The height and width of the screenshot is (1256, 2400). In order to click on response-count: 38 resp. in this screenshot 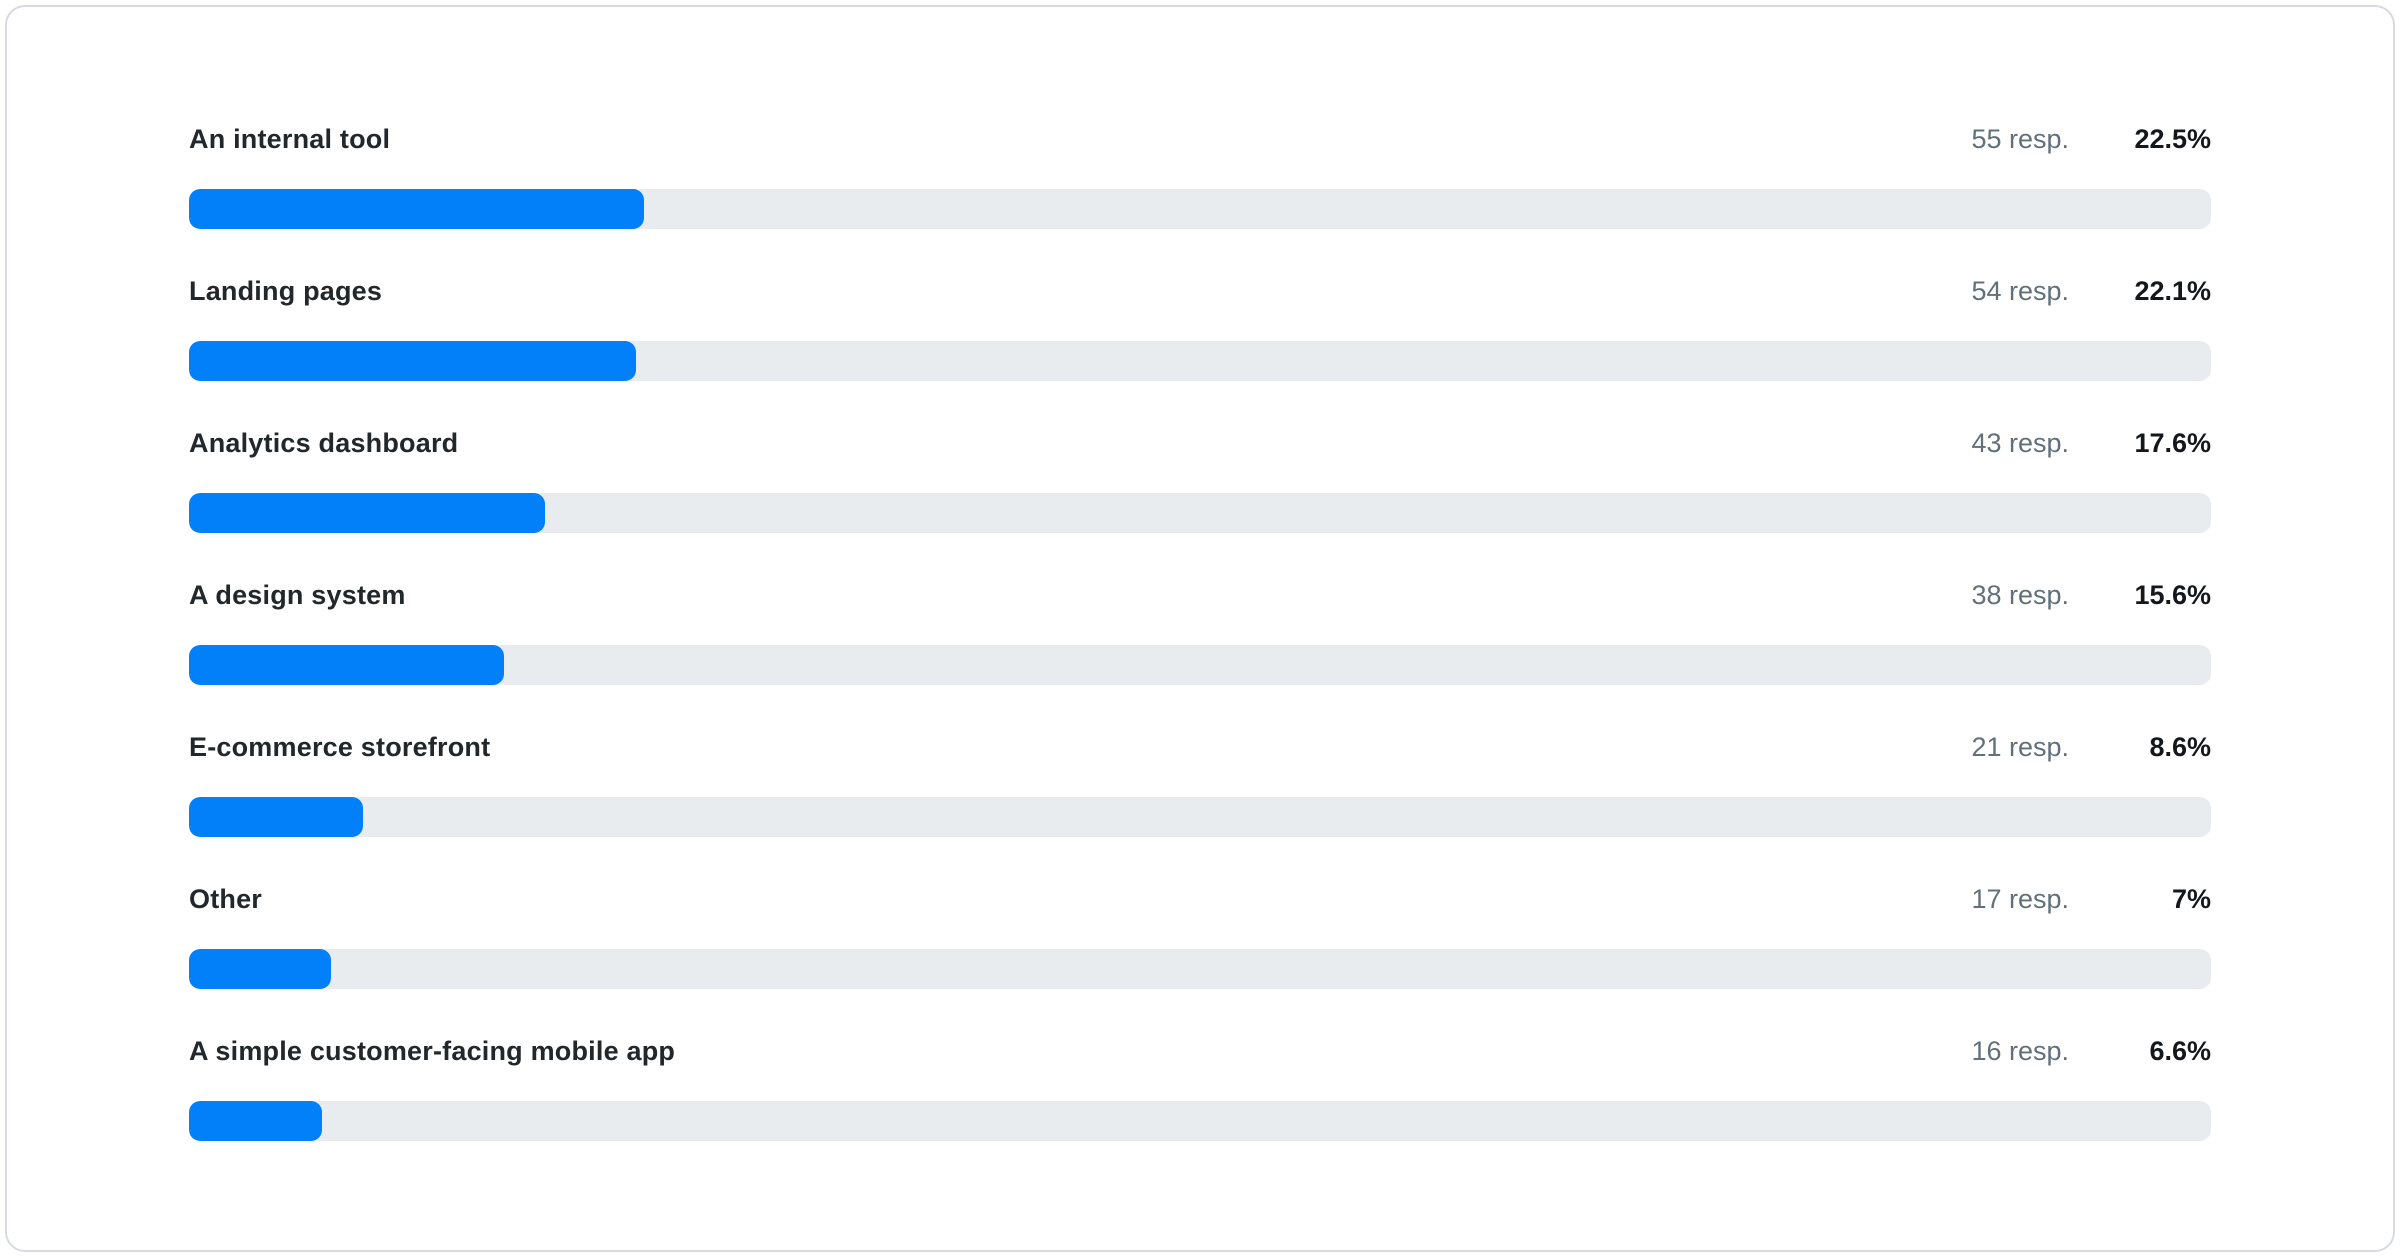, I will do `click(2020, 595)`.